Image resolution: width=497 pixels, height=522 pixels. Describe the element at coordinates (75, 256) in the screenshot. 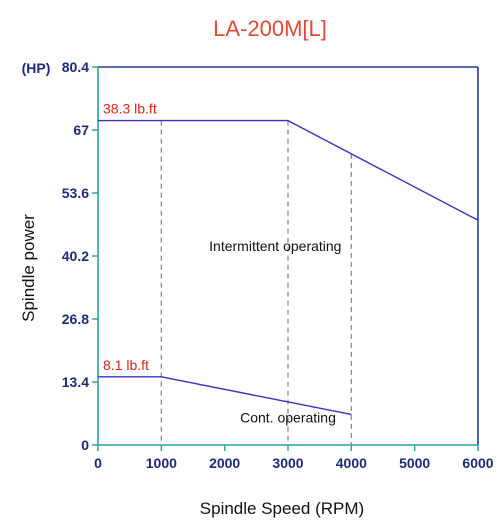

I see `y-tick-label: 40.2` at that location.